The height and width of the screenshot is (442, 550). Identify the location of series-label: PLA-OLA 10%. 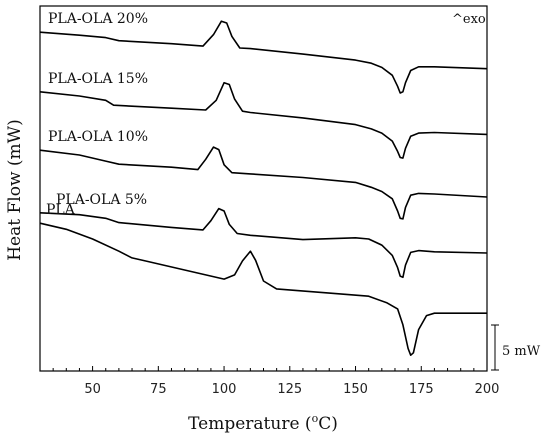
(98, 137).